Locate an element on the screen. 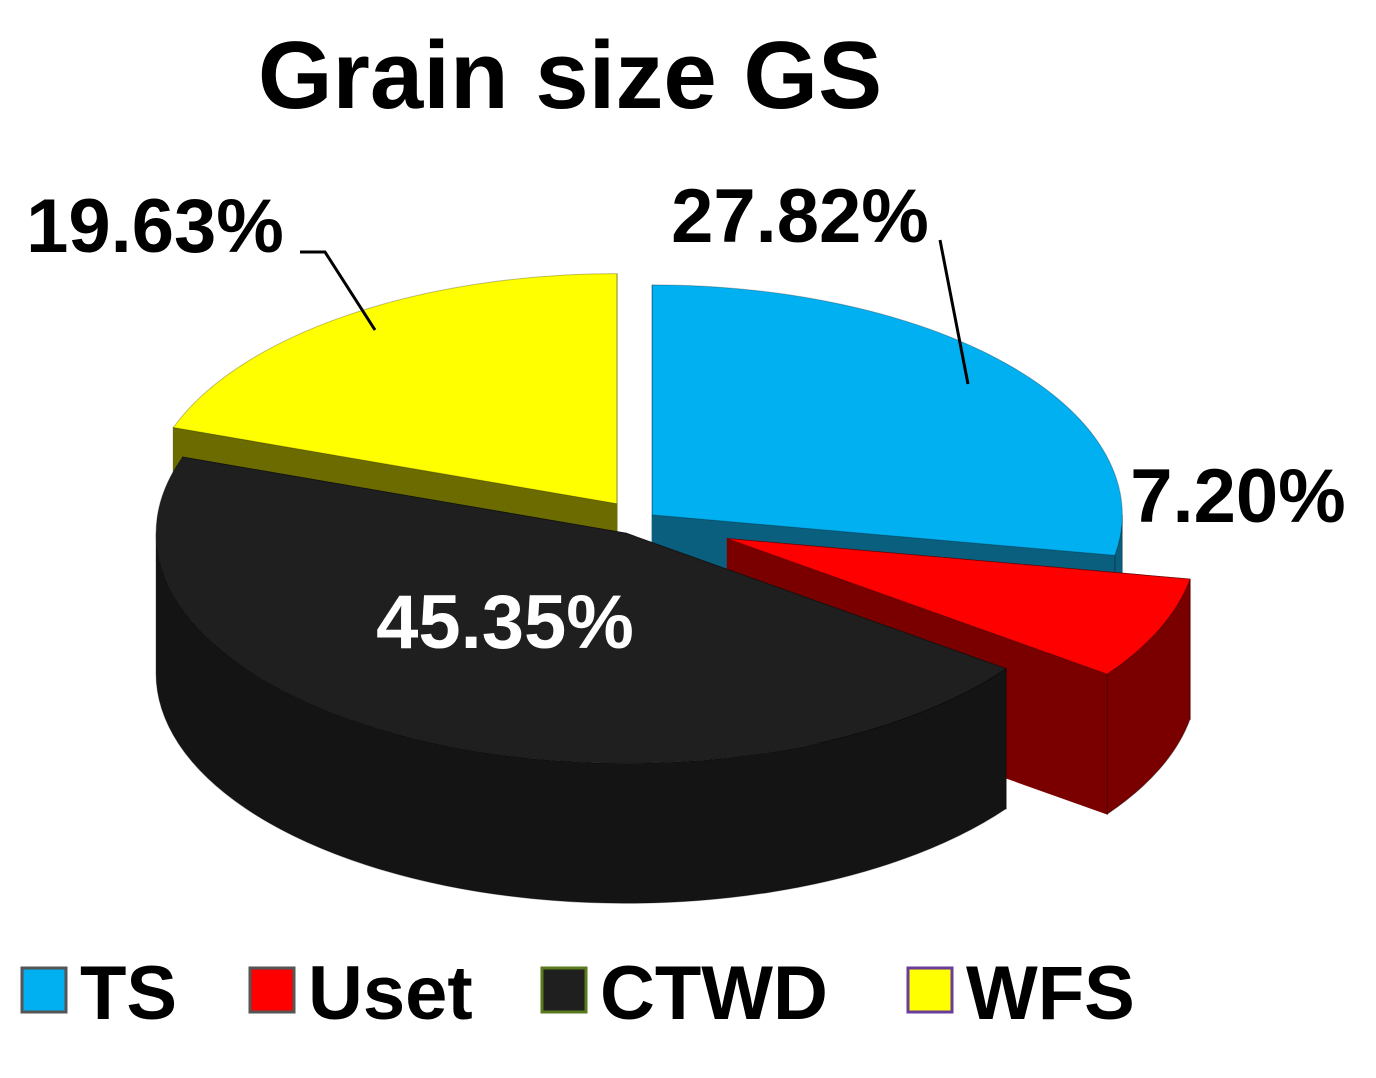 This screenshot has width=1376, height=1078. legend-swatch-uset is located at coordinates (272, 990).